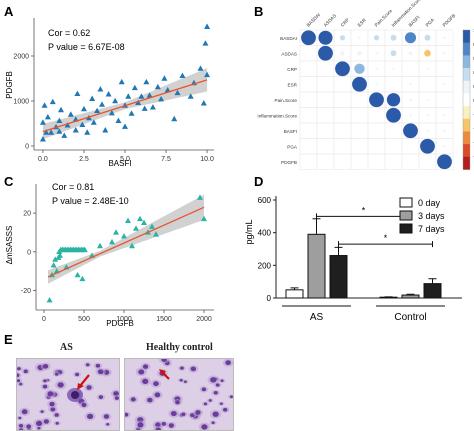 The width and height of the screenshot is (474, 431). I want to click on highlighted-cell-nucleus, so click(75, 395).